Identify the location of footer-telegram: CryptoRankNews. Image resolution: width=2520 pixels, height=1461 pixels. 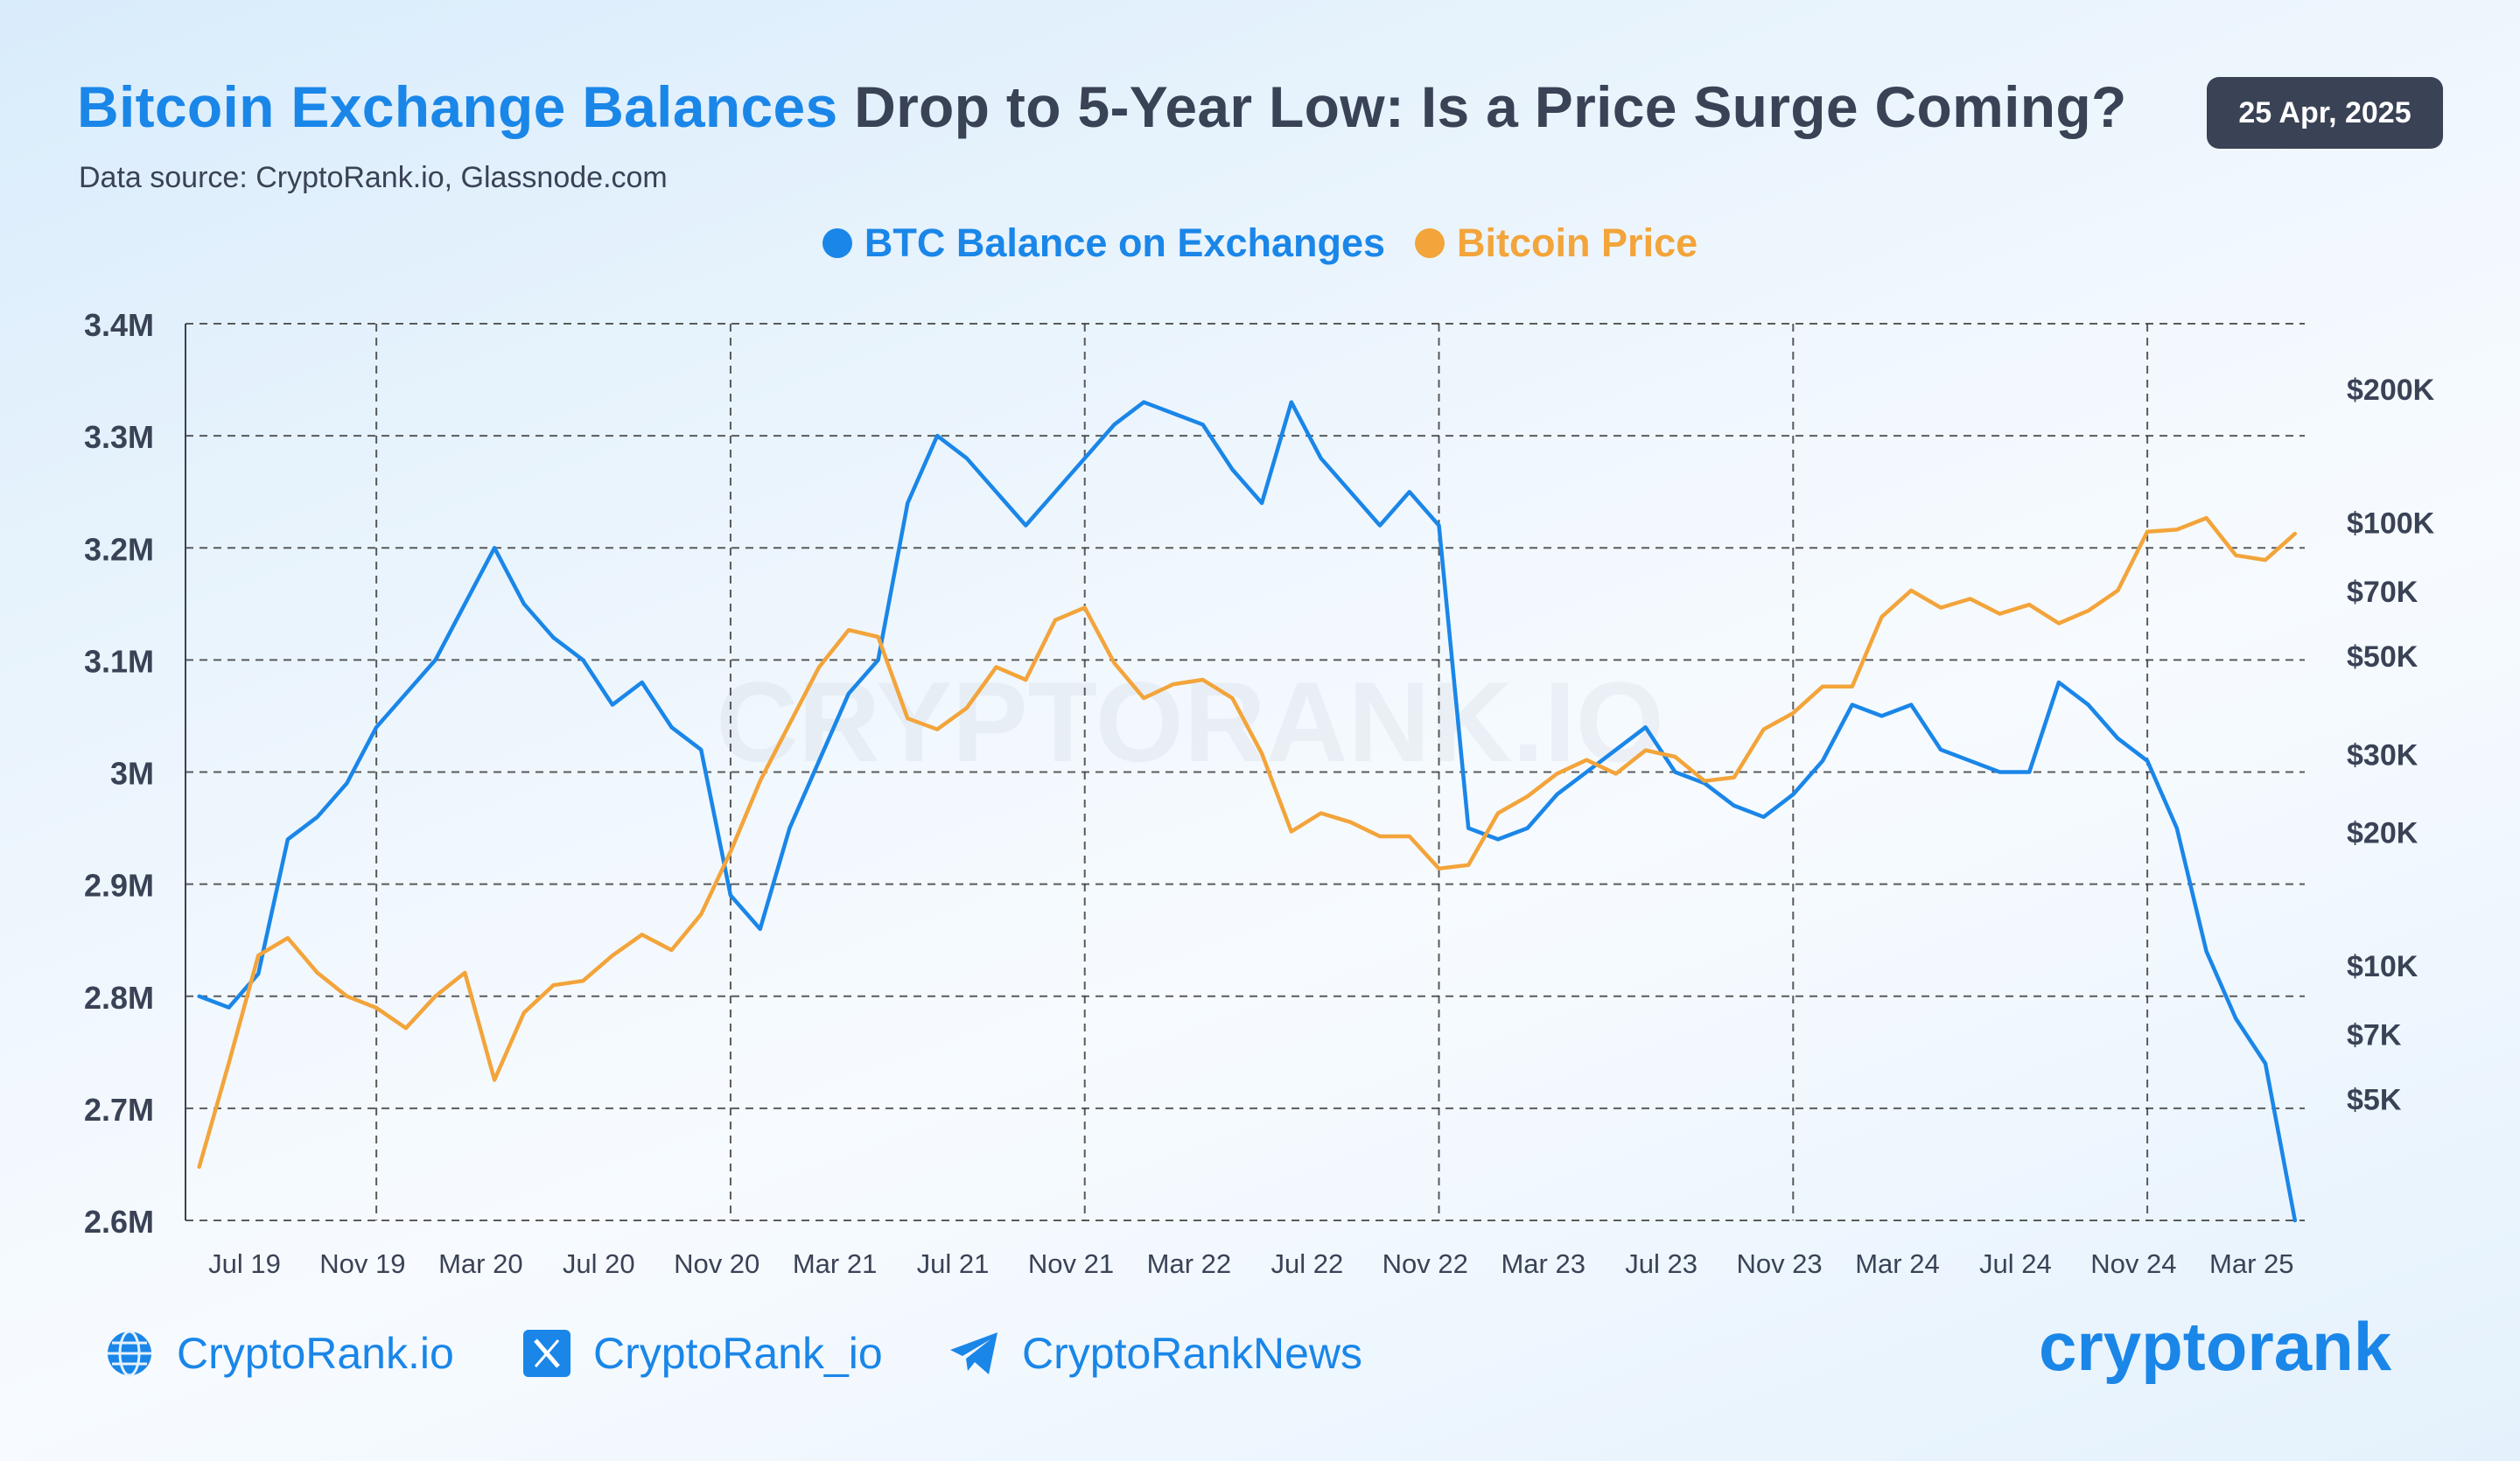
(1155, 1353).